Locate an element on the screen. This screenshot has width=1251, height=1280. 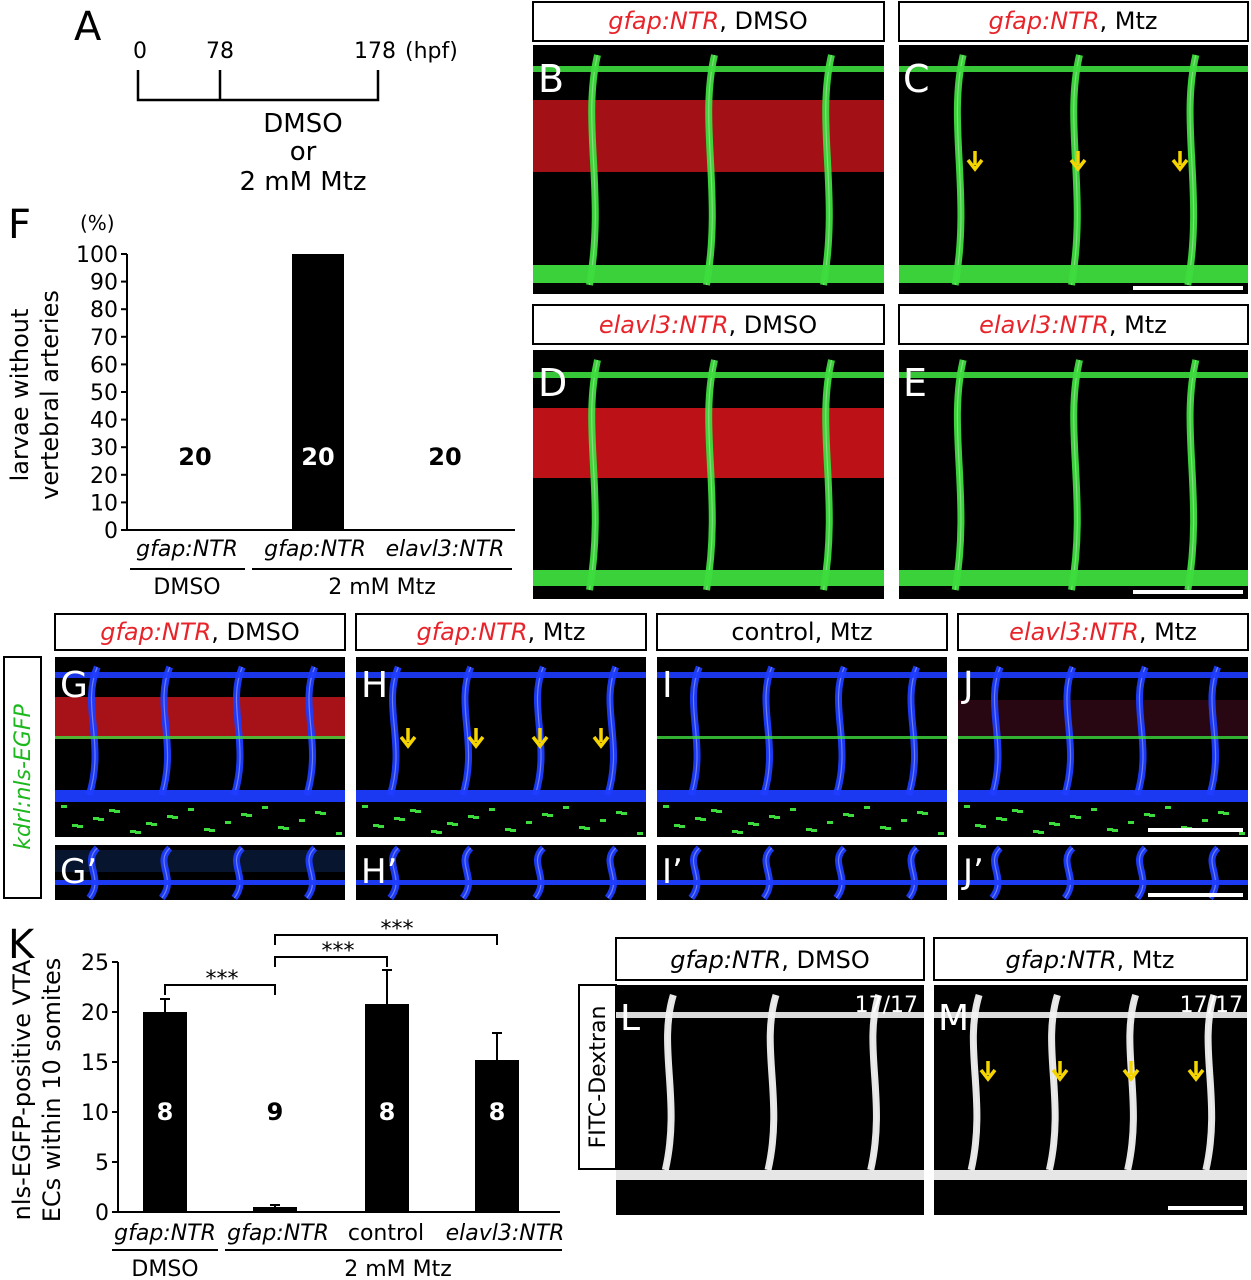
header-box-i is located at coordinates (802, 632).